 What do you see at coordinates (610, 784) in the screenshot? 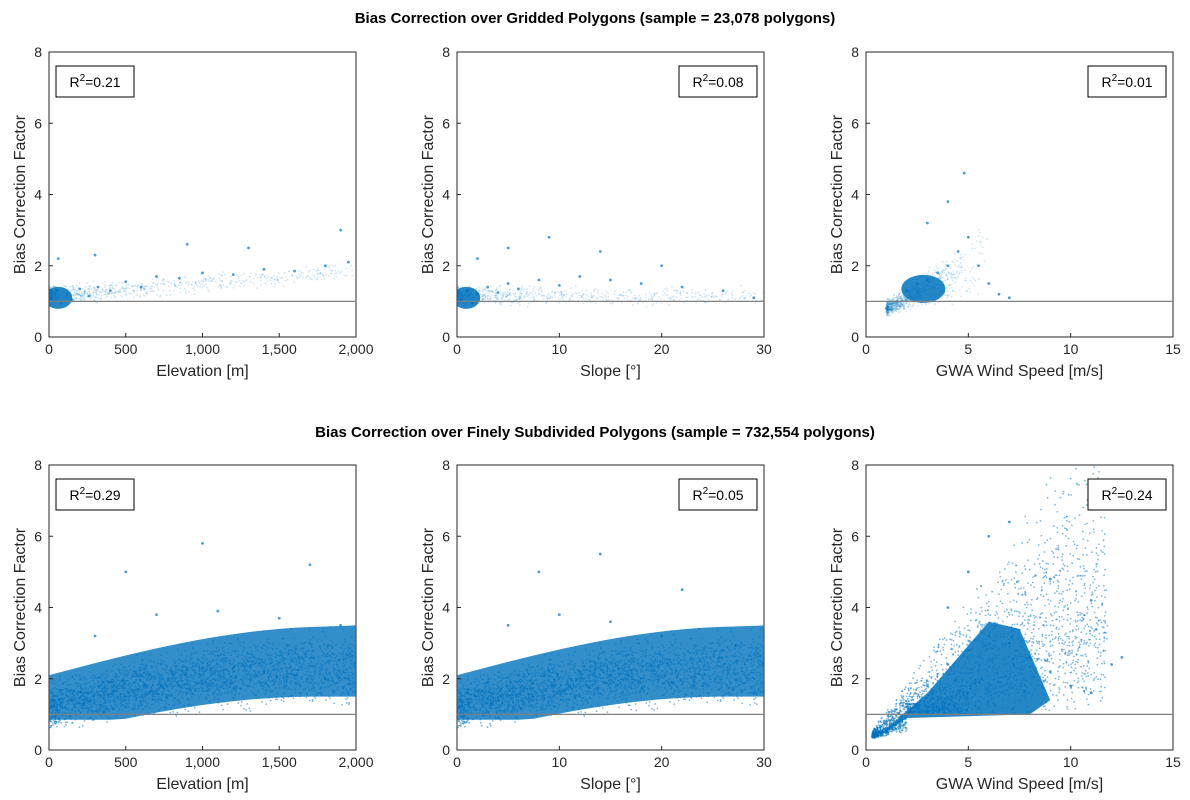
I see `x-axis-label: Slope [°]` at bounding box center [610, 784].